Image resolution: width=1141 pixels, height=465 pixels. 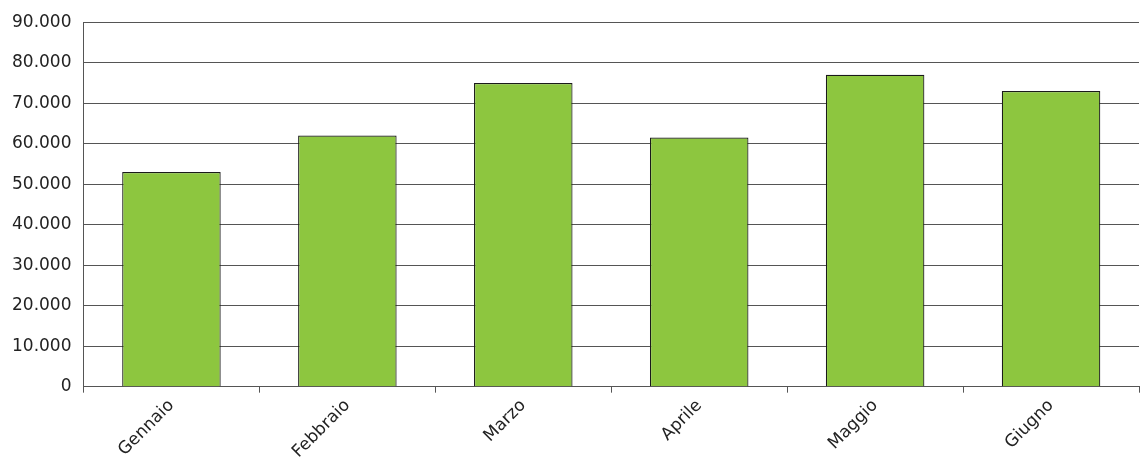 What do you see at coordinates (66, 385) in the screenshot?
I see `y-tick-label: 0` at bounding box center [66, 385].